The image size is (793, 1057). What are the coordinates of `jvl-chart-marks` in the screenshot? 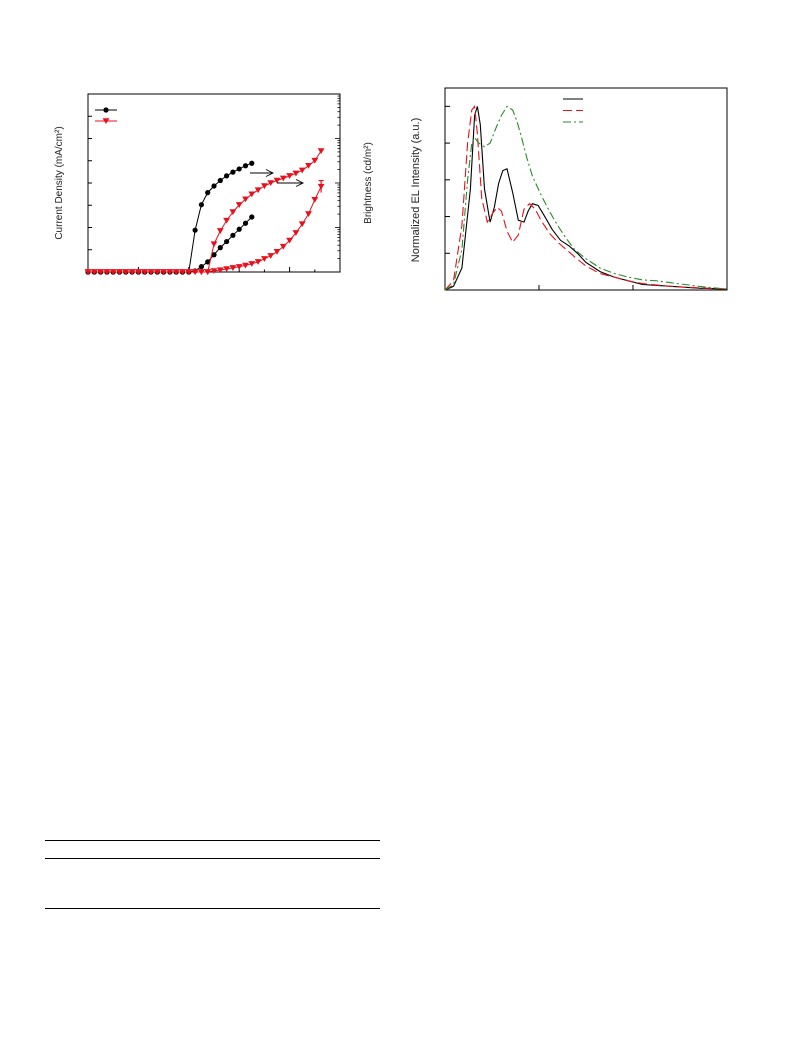 It's located at (204, 191).